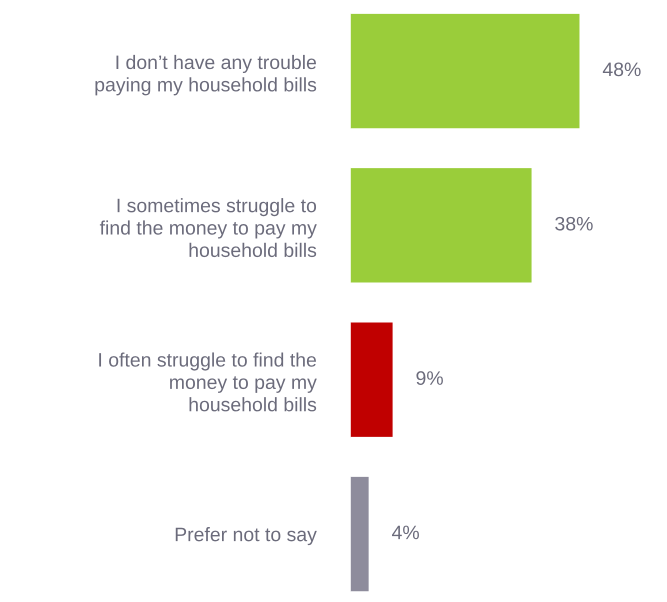  What do you see at coordinates (429, 378) in the screenshot?
I see `data-label: 9%` at bounding box center [429, 378].